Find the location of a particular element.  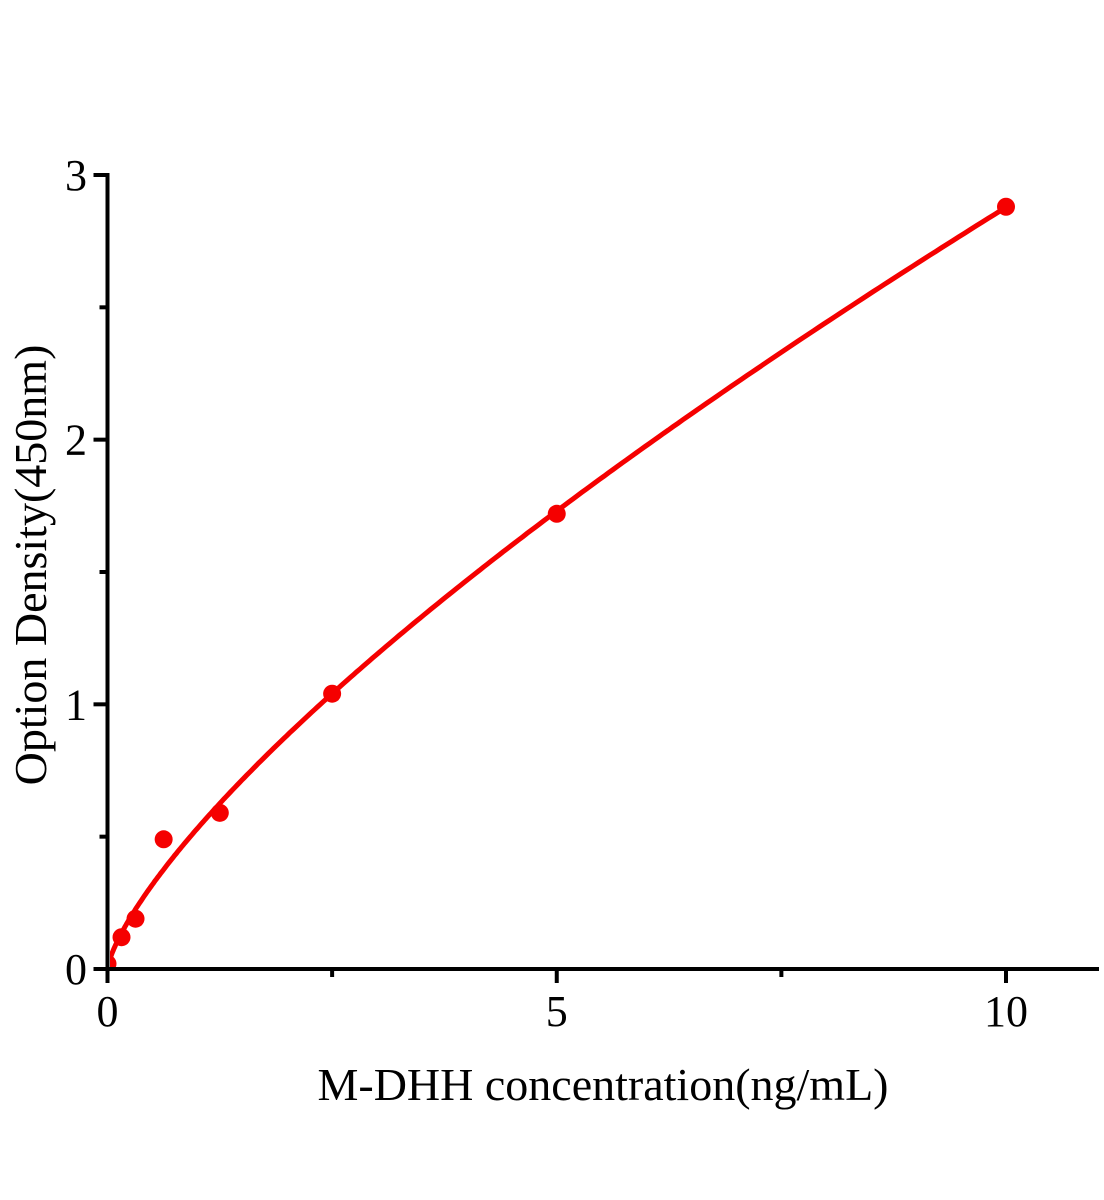

y-tick-label: 0 is located at coordinates (76, 969).